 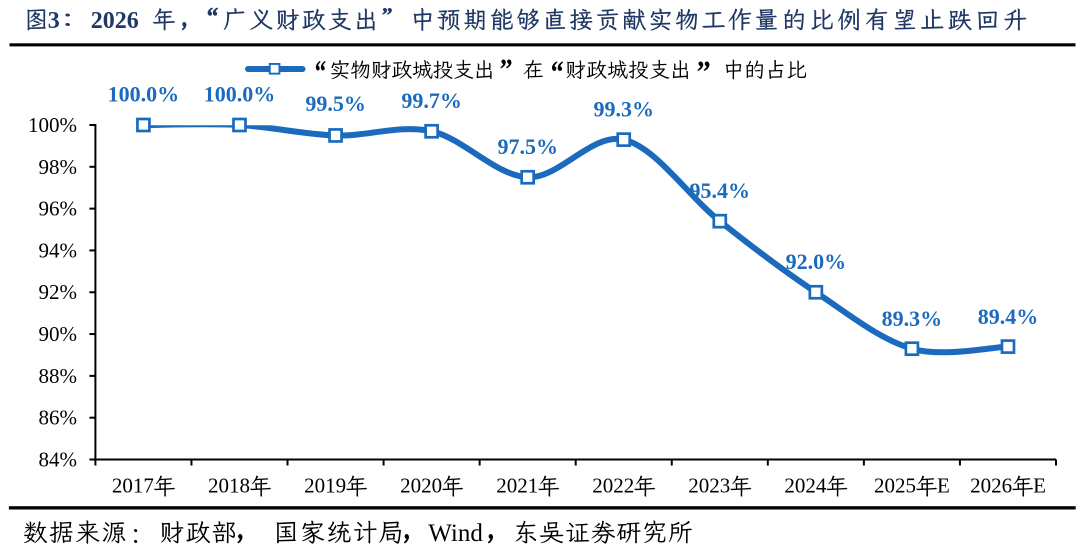 I want to click on svg-text: 97.5%, so click(x=527, y=146).